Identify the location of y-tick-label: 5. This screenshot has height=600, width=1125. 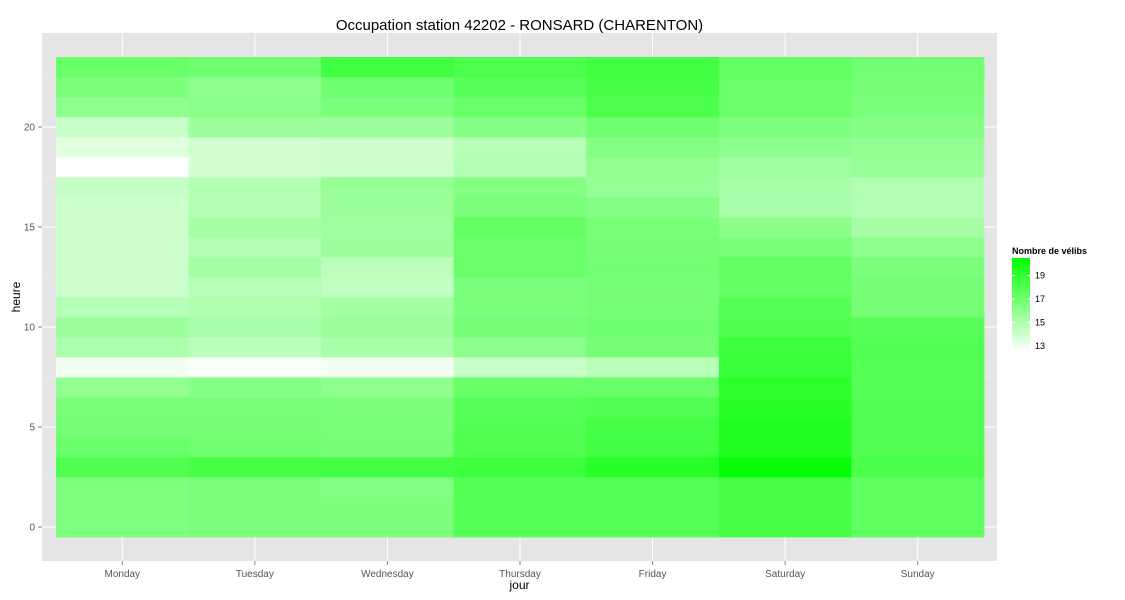
(32, 428).